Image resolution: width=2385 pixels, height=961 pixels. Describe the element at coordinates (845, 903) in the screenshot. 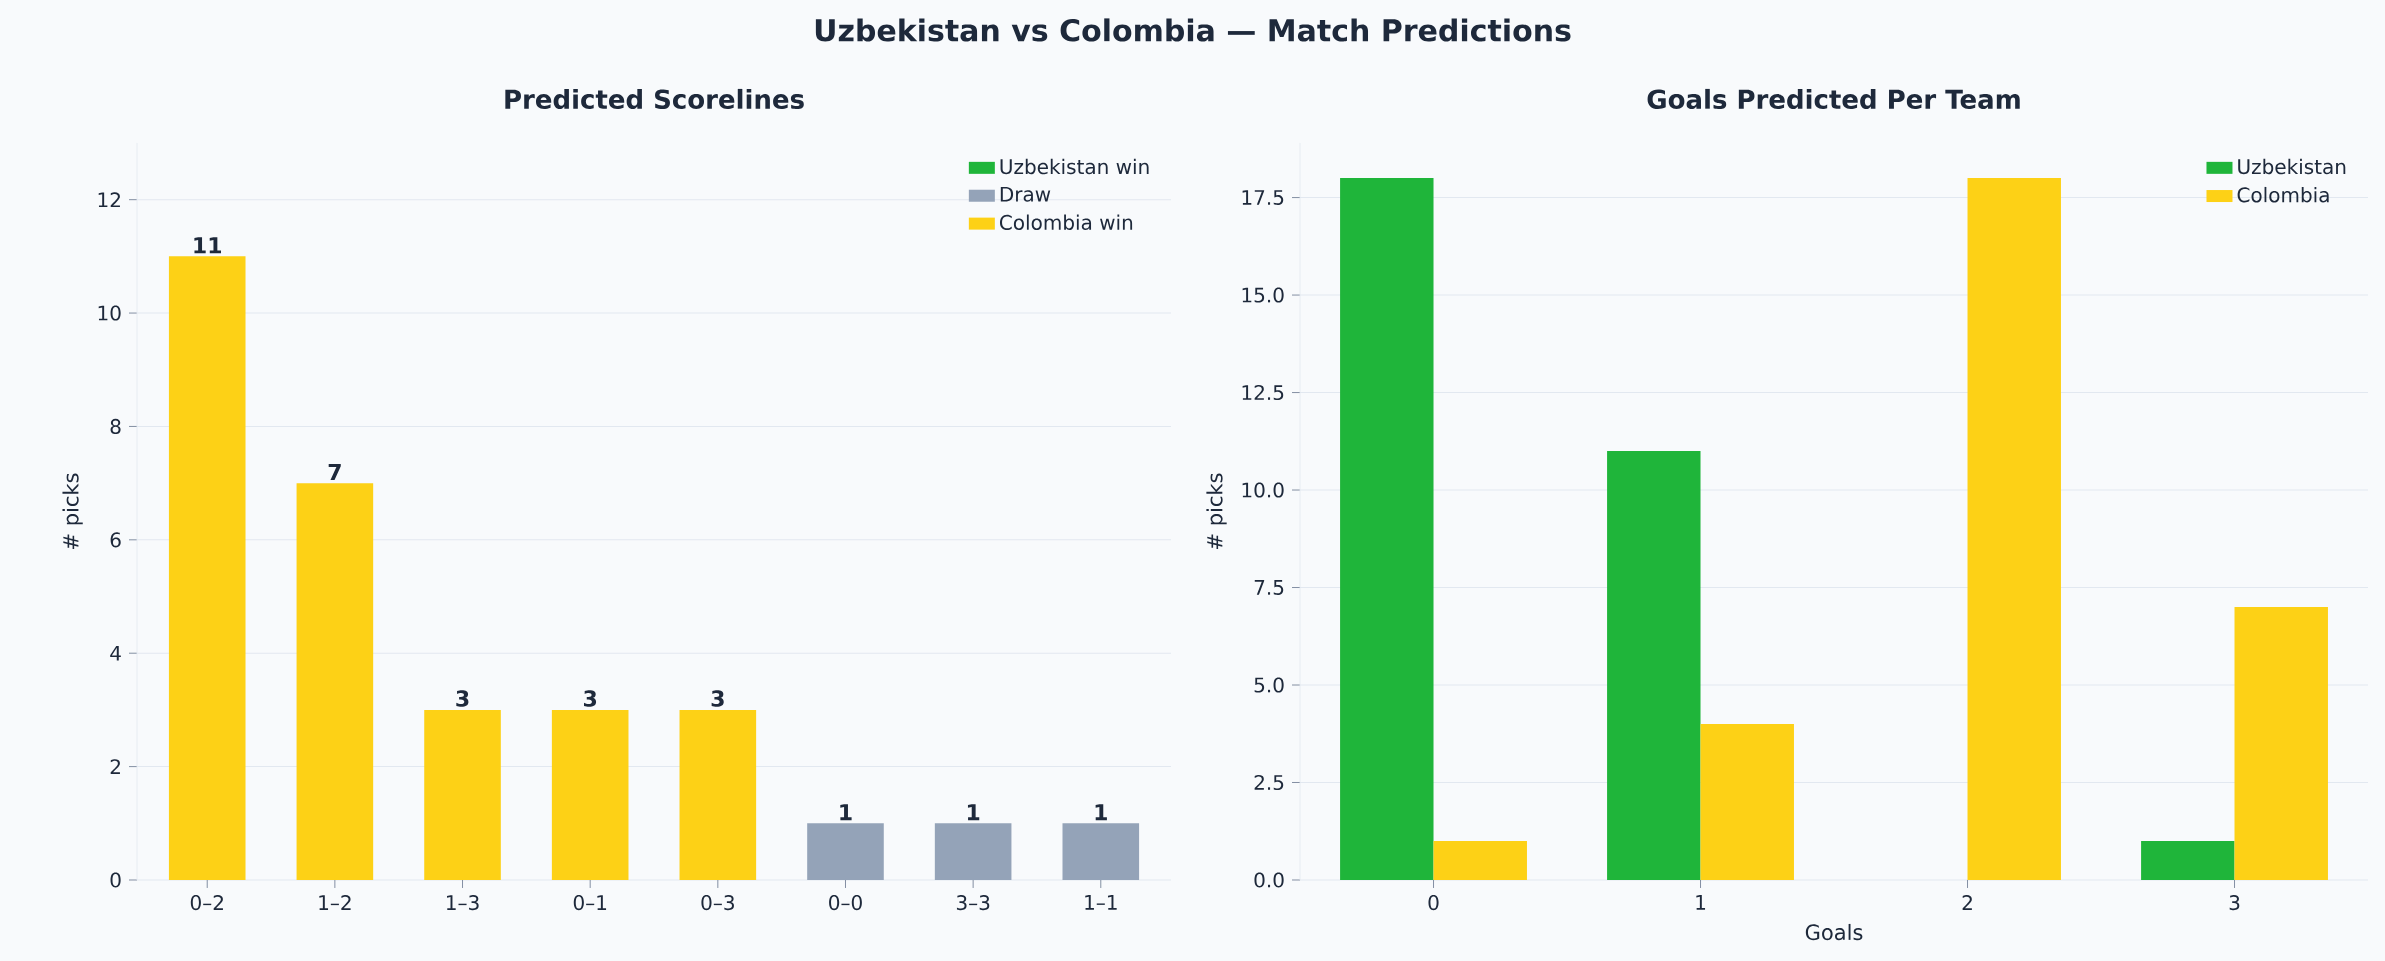

I see `x-tick-label: 0–0` at that location.